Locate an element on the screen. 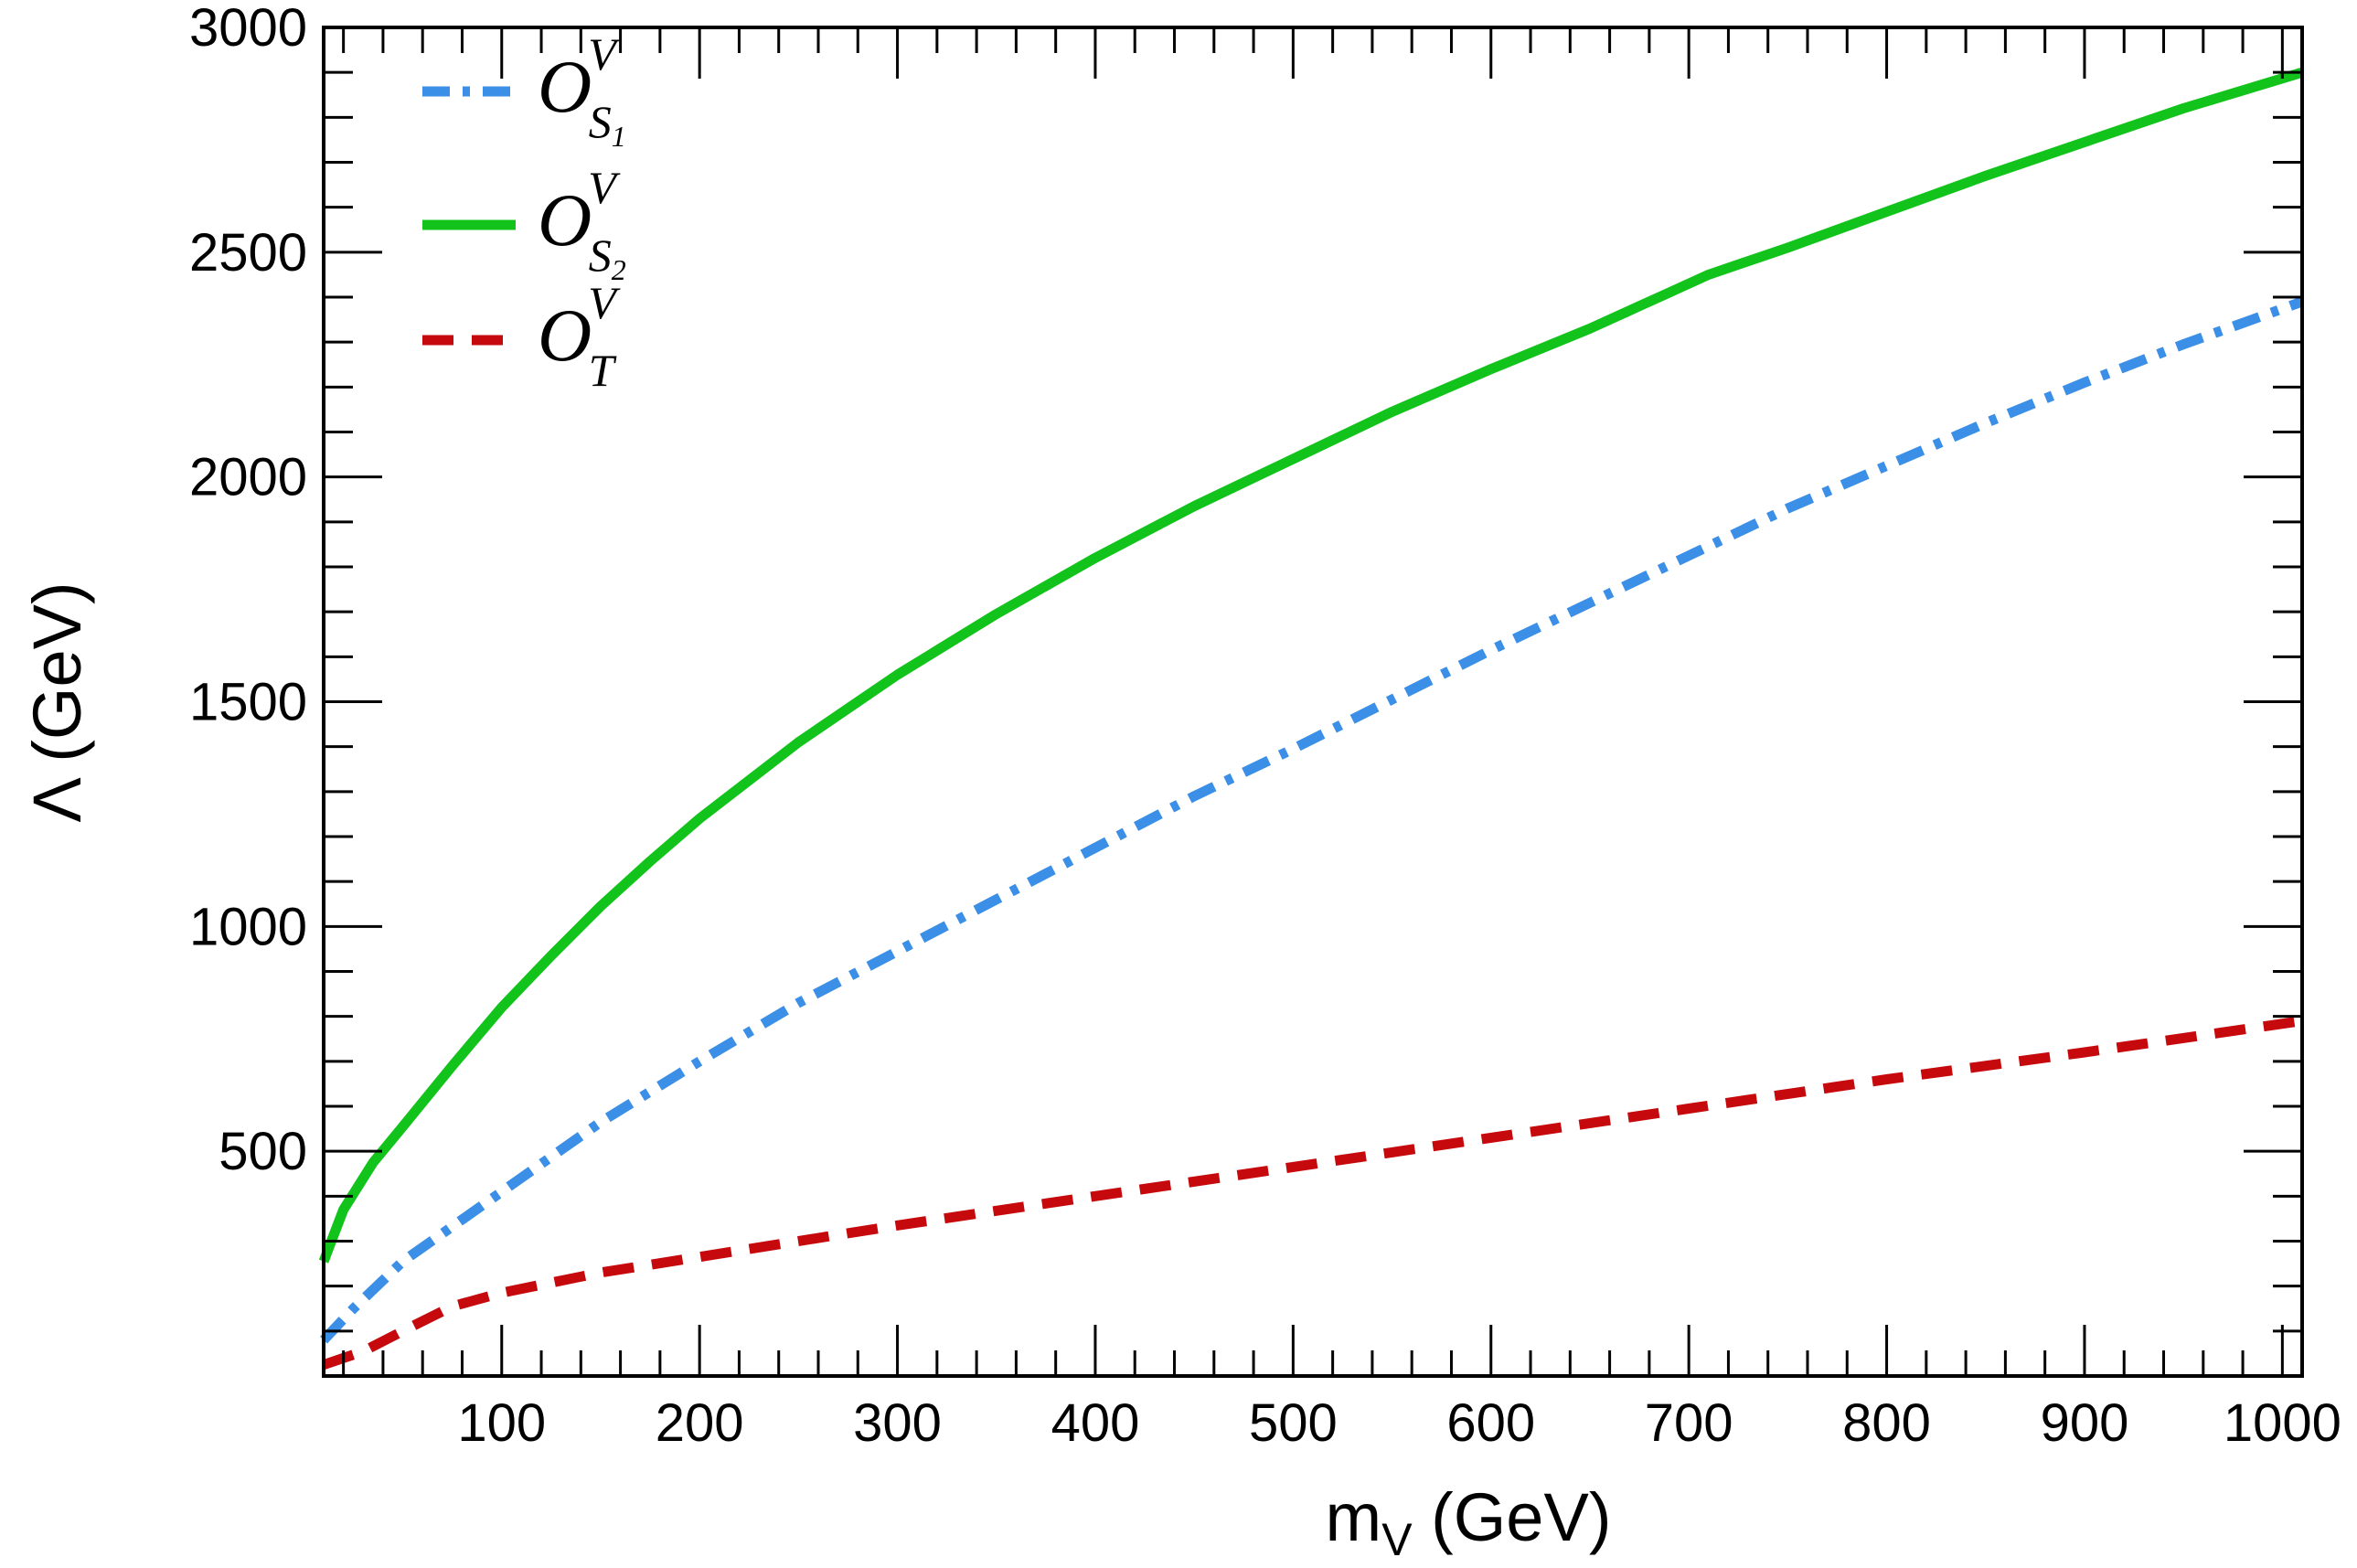 Image resolution: width=2357 pixels, height=1568 pixels. y-tick-label: 2000 is located at coordinates (248, 477).